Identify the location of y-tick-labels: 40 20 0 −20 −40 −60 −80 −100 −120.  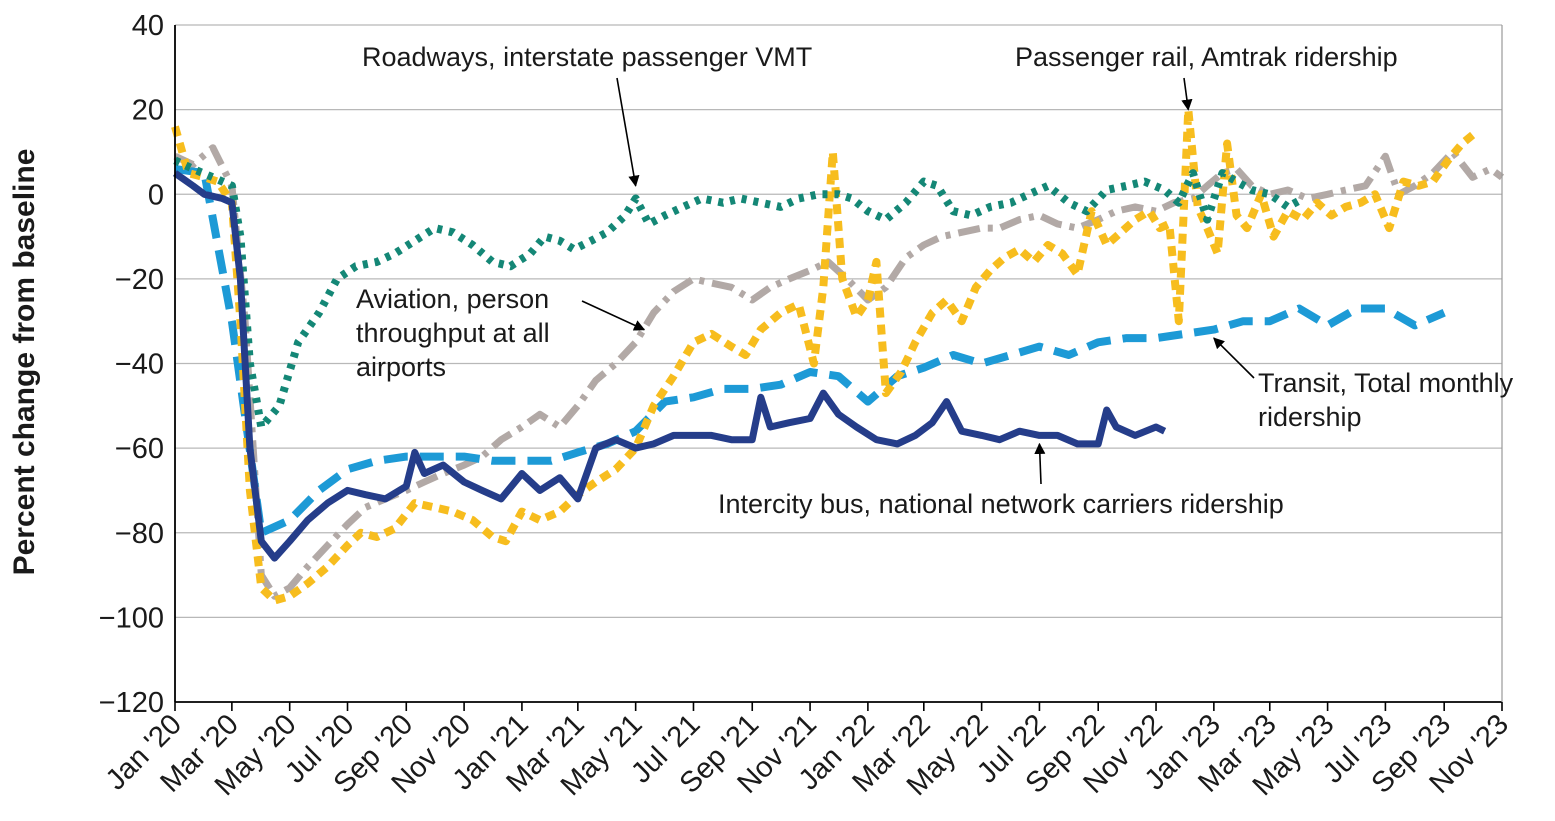
(131, 364).